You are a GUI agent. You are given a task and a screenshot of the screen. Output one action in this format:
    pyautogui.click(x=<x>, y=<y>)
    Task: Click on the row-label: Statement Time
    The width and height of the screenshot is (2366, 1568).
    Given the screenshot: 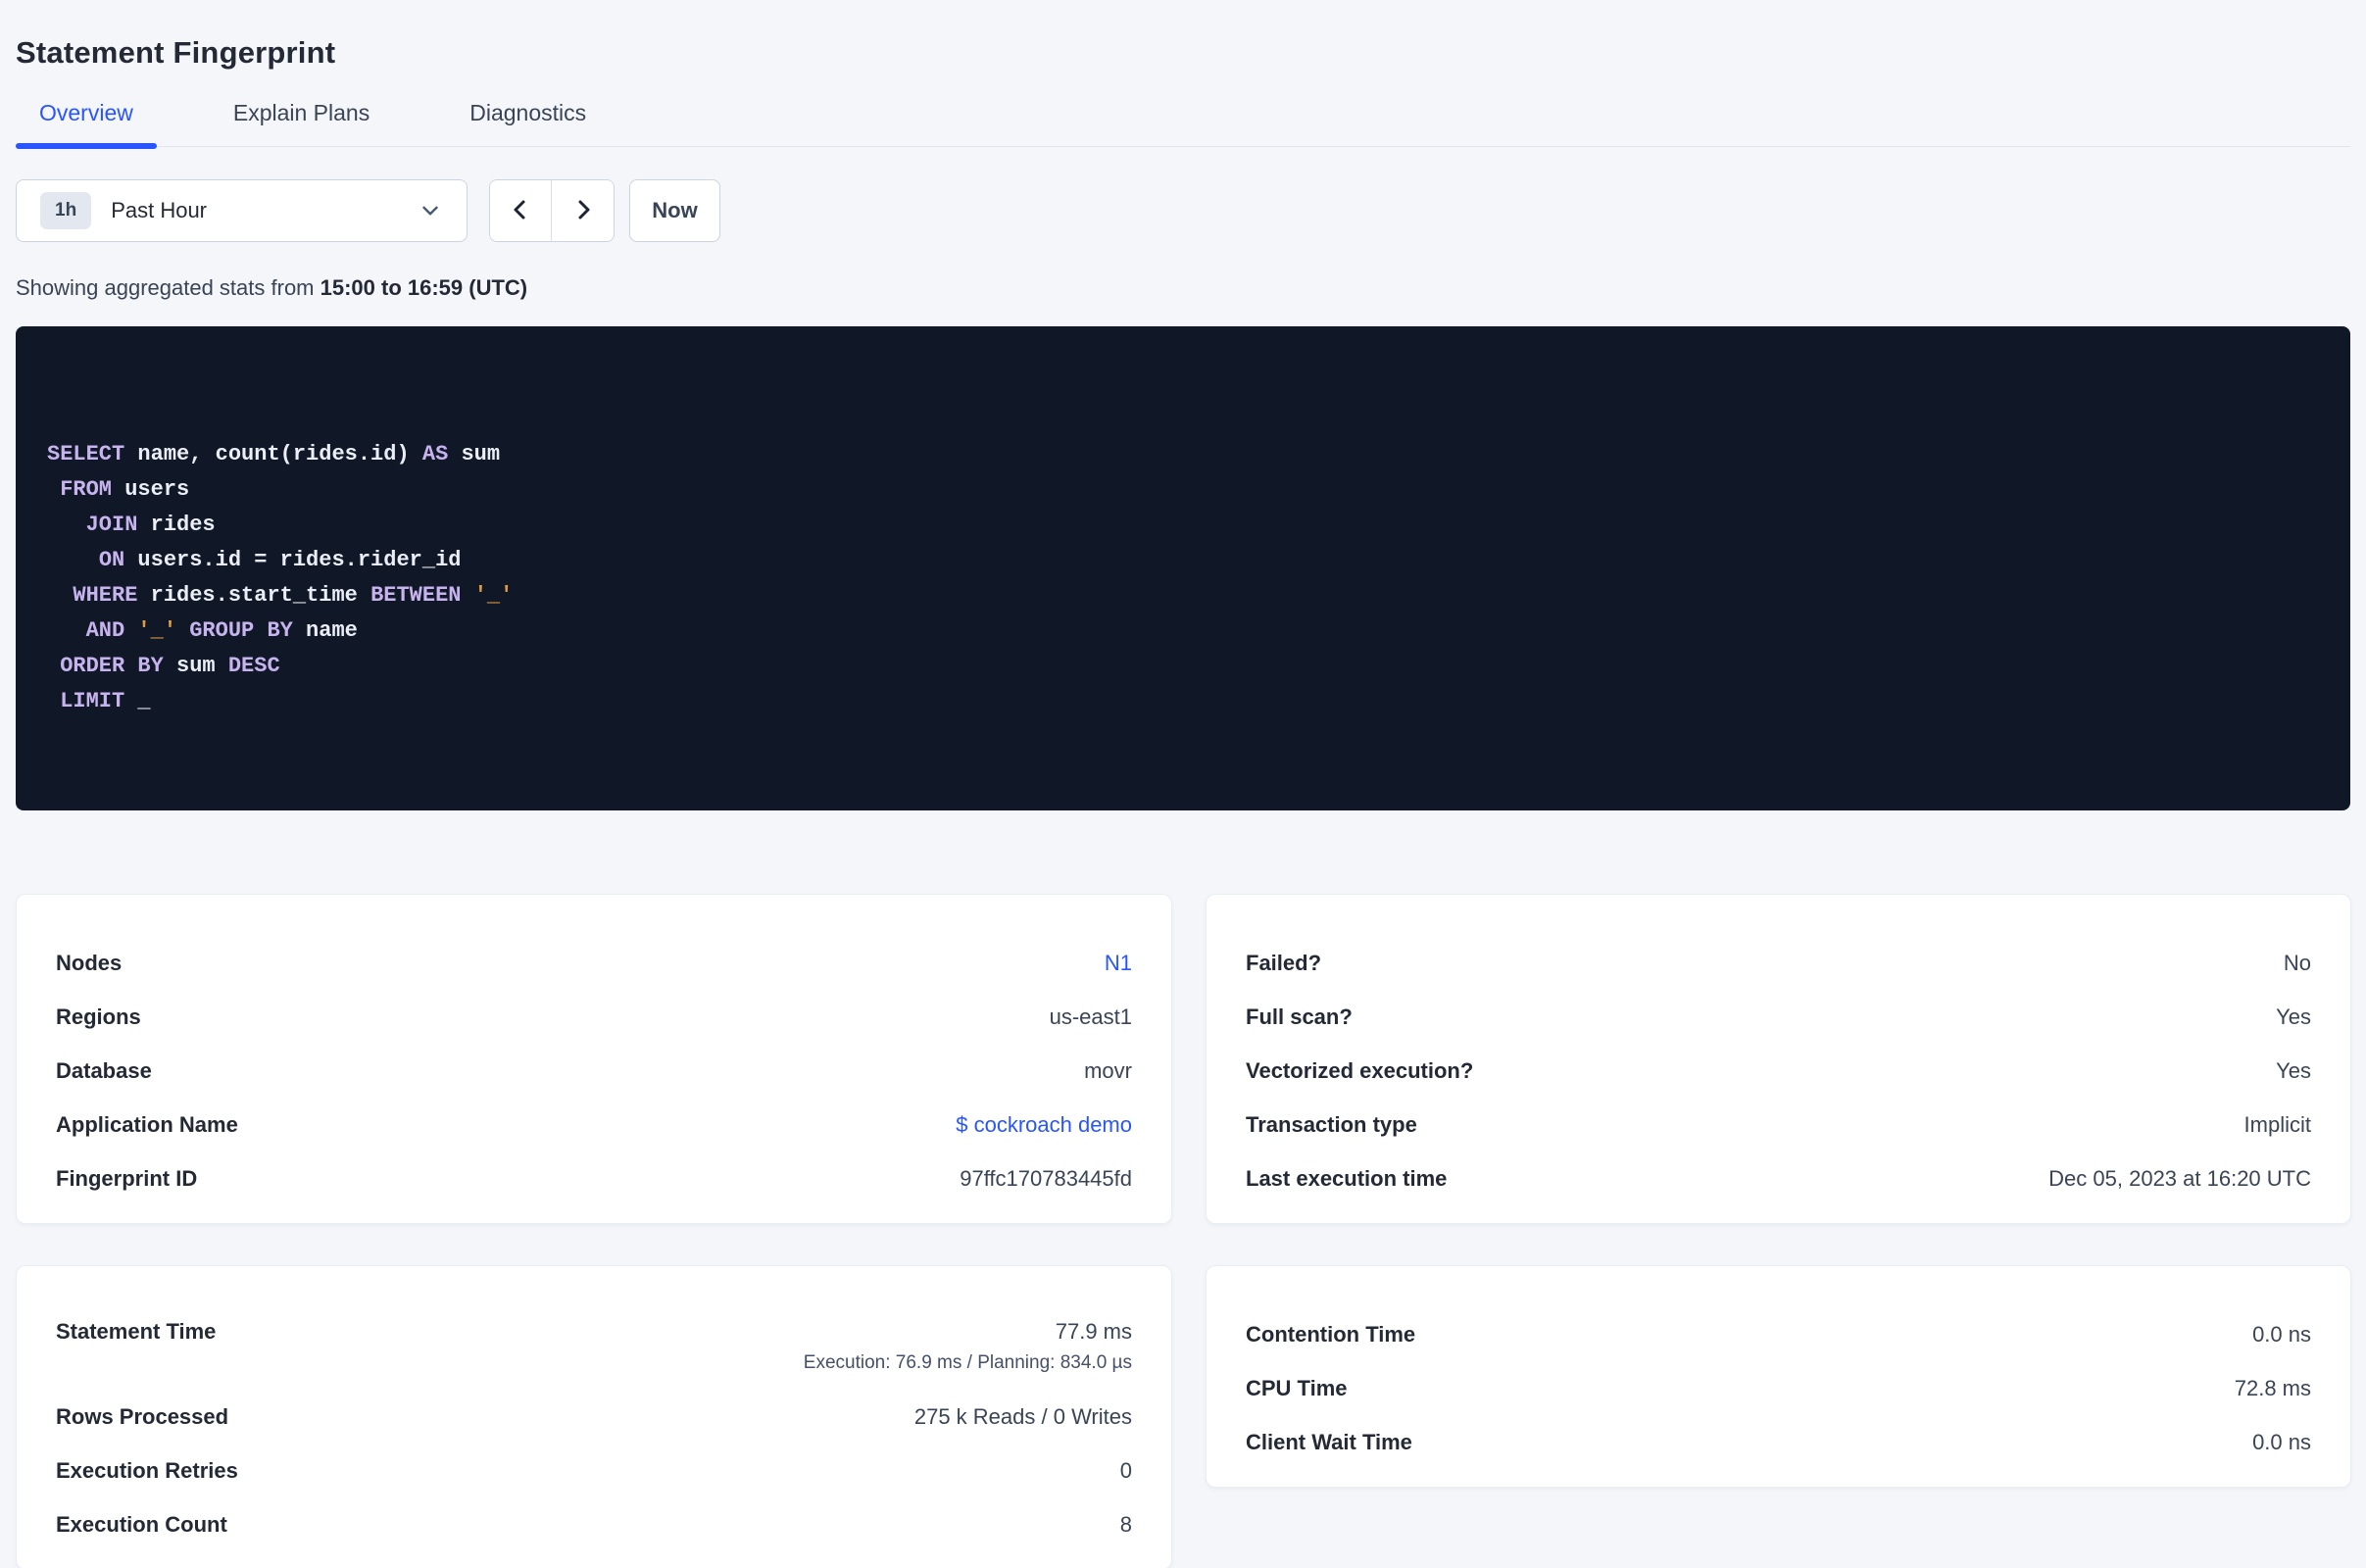 What is the action you would take?
    pyautogui.click(x=136, y=1331)
    